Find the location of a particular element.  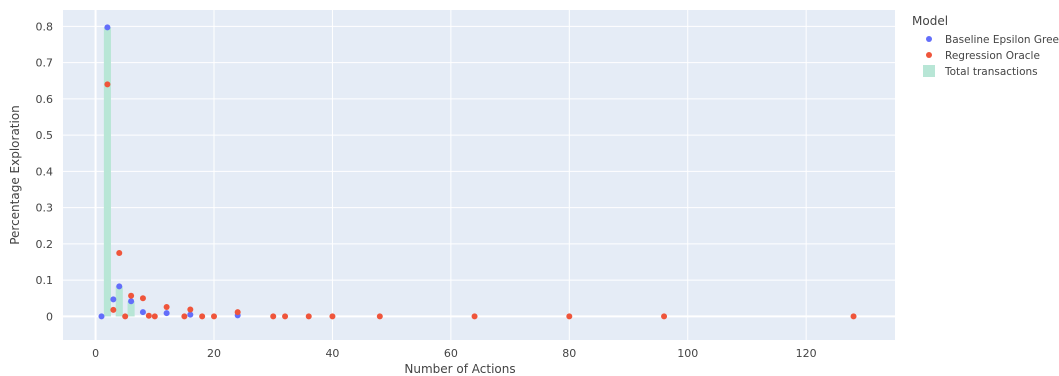

legend-label: Regression Oracle is located at coordinates (992, 56).